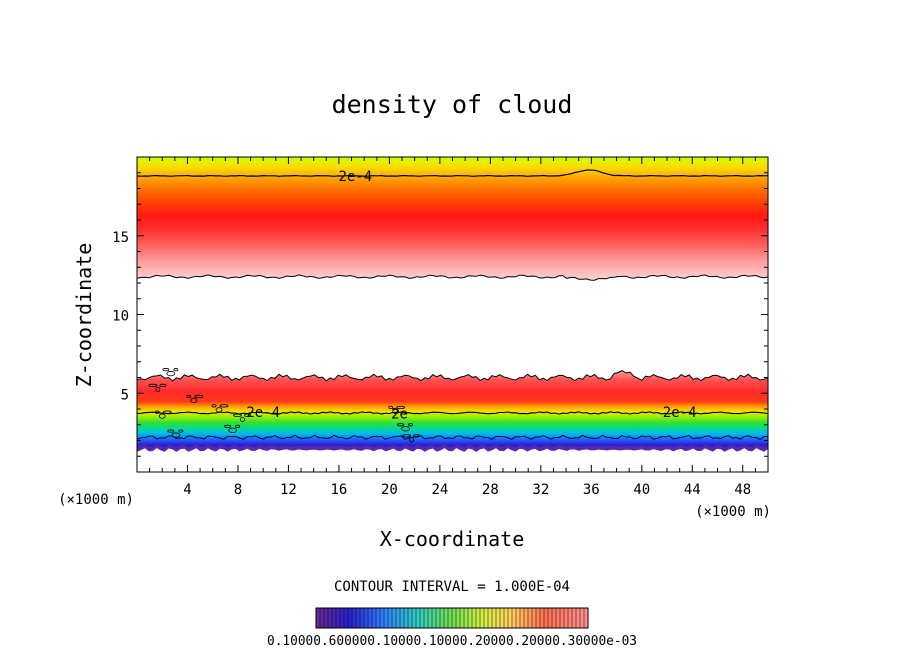 The image size is (904, 654). Describe the element at coordinates (125, 395) in the screenshot. I see `y-tick-label: 5` at that location.